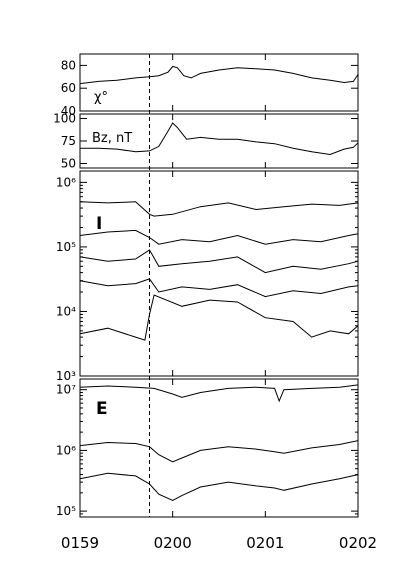  I want to click on xtick-label-0: 0159, so click(80, 543).